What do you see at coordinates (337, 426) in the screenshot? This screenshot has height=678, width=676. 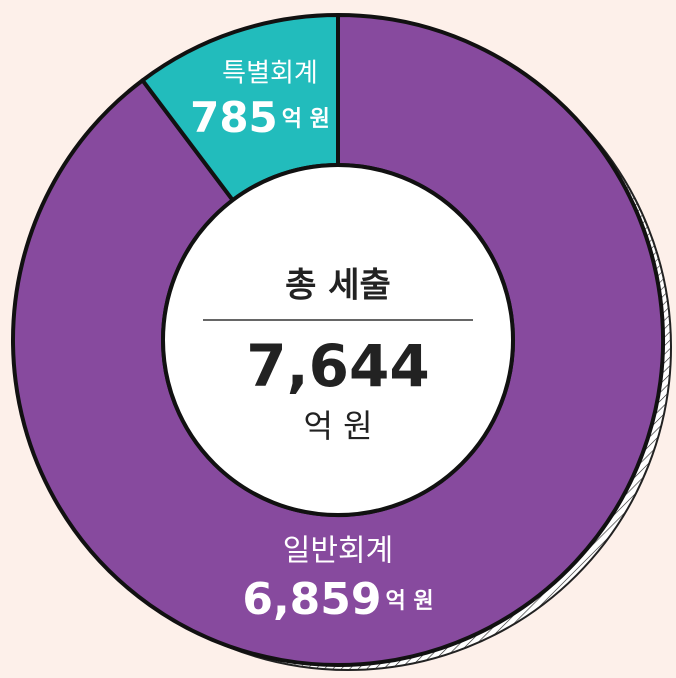 I see `center-unit: 억 원` at bounding box center [337, 426].